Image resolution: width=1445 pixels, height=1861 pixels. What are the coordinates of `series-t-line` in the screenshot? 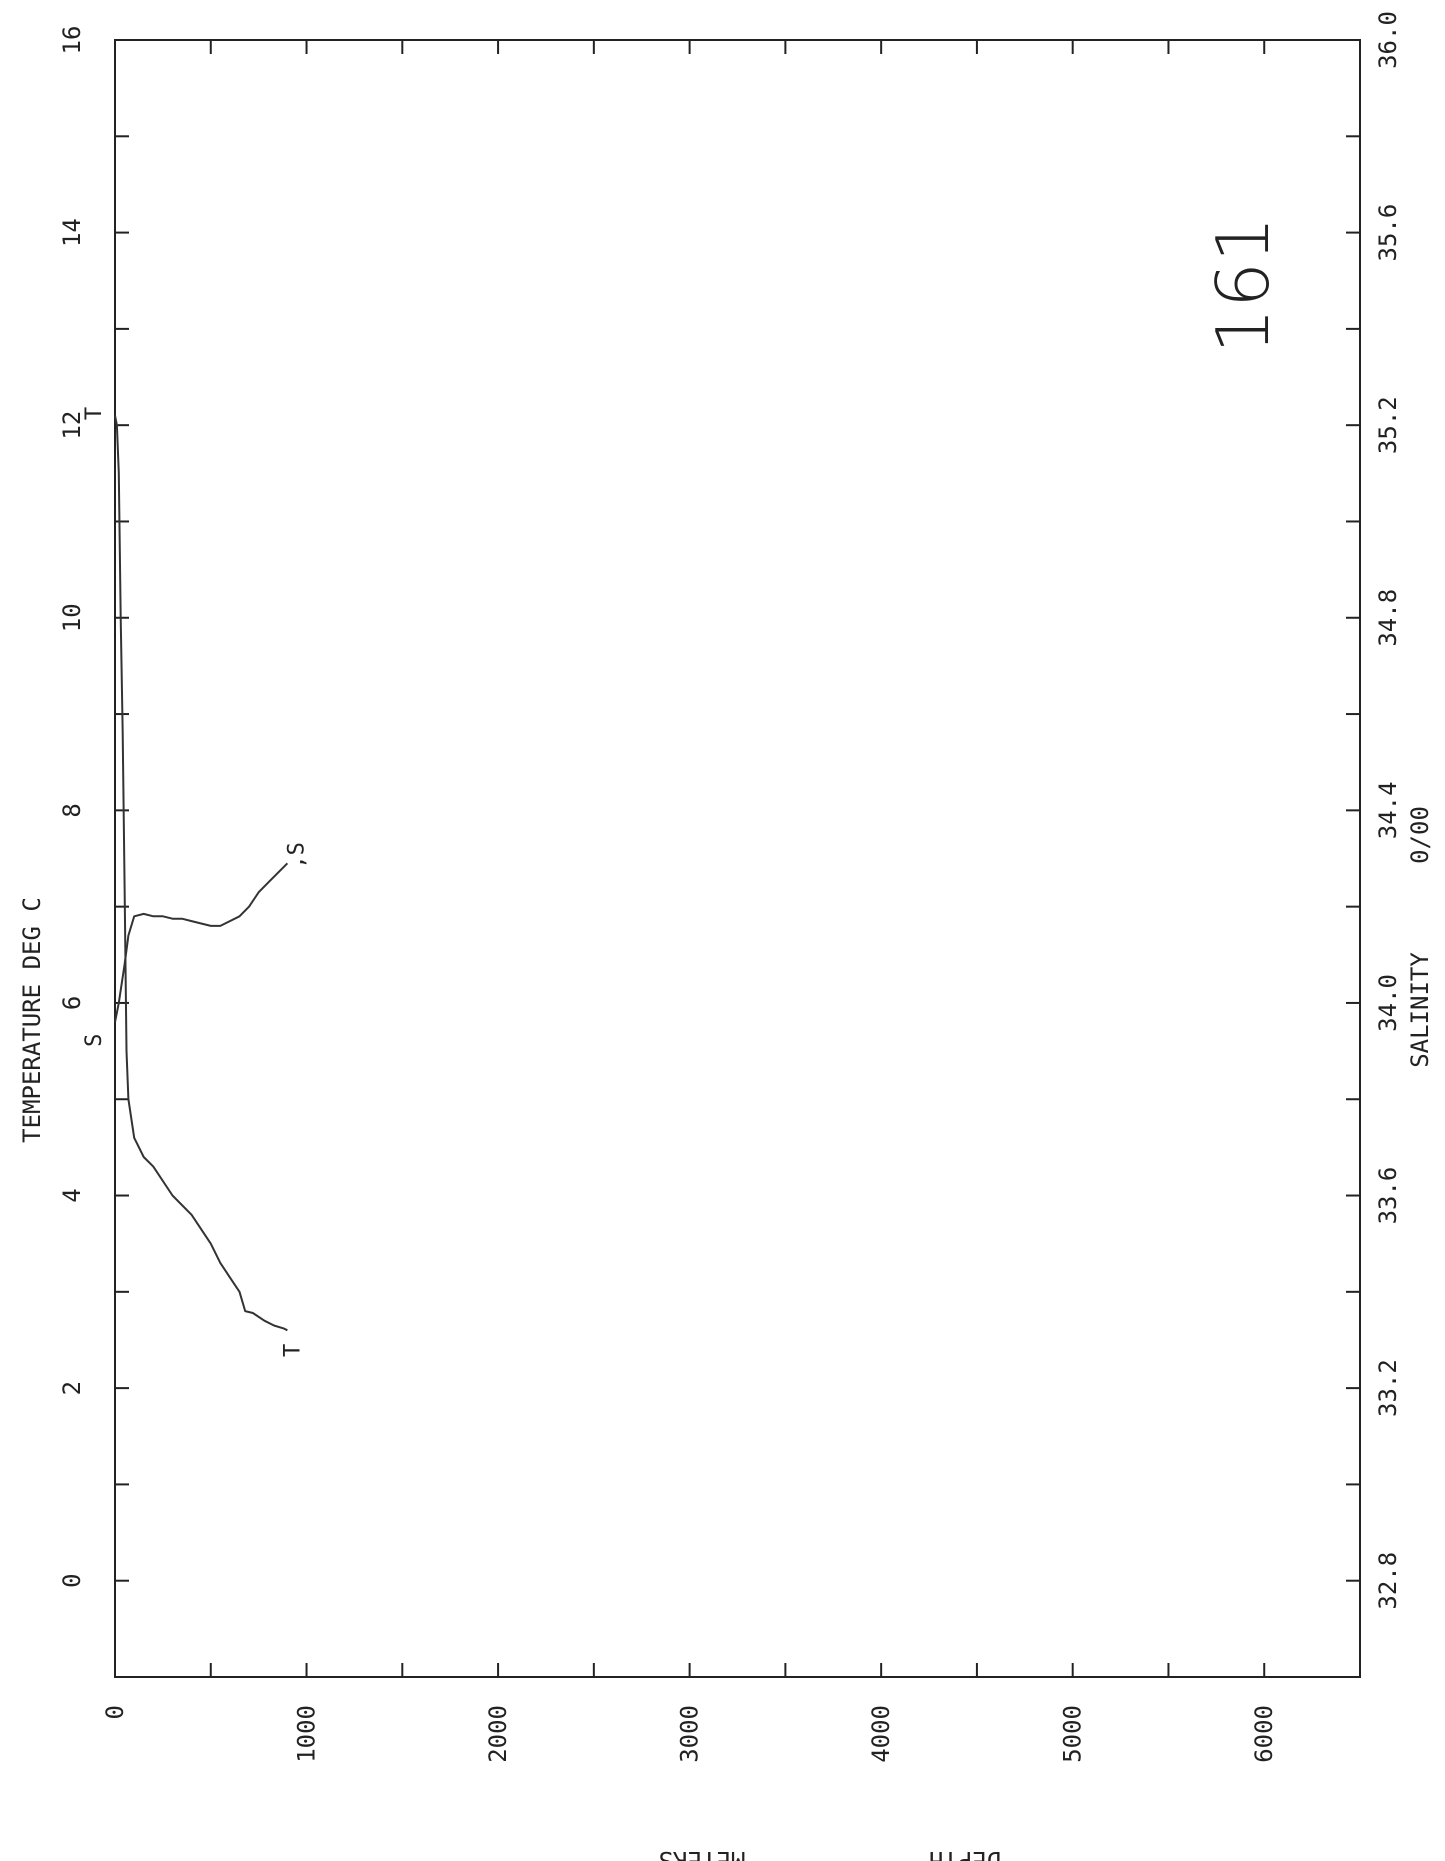 It's located at (201, 873).